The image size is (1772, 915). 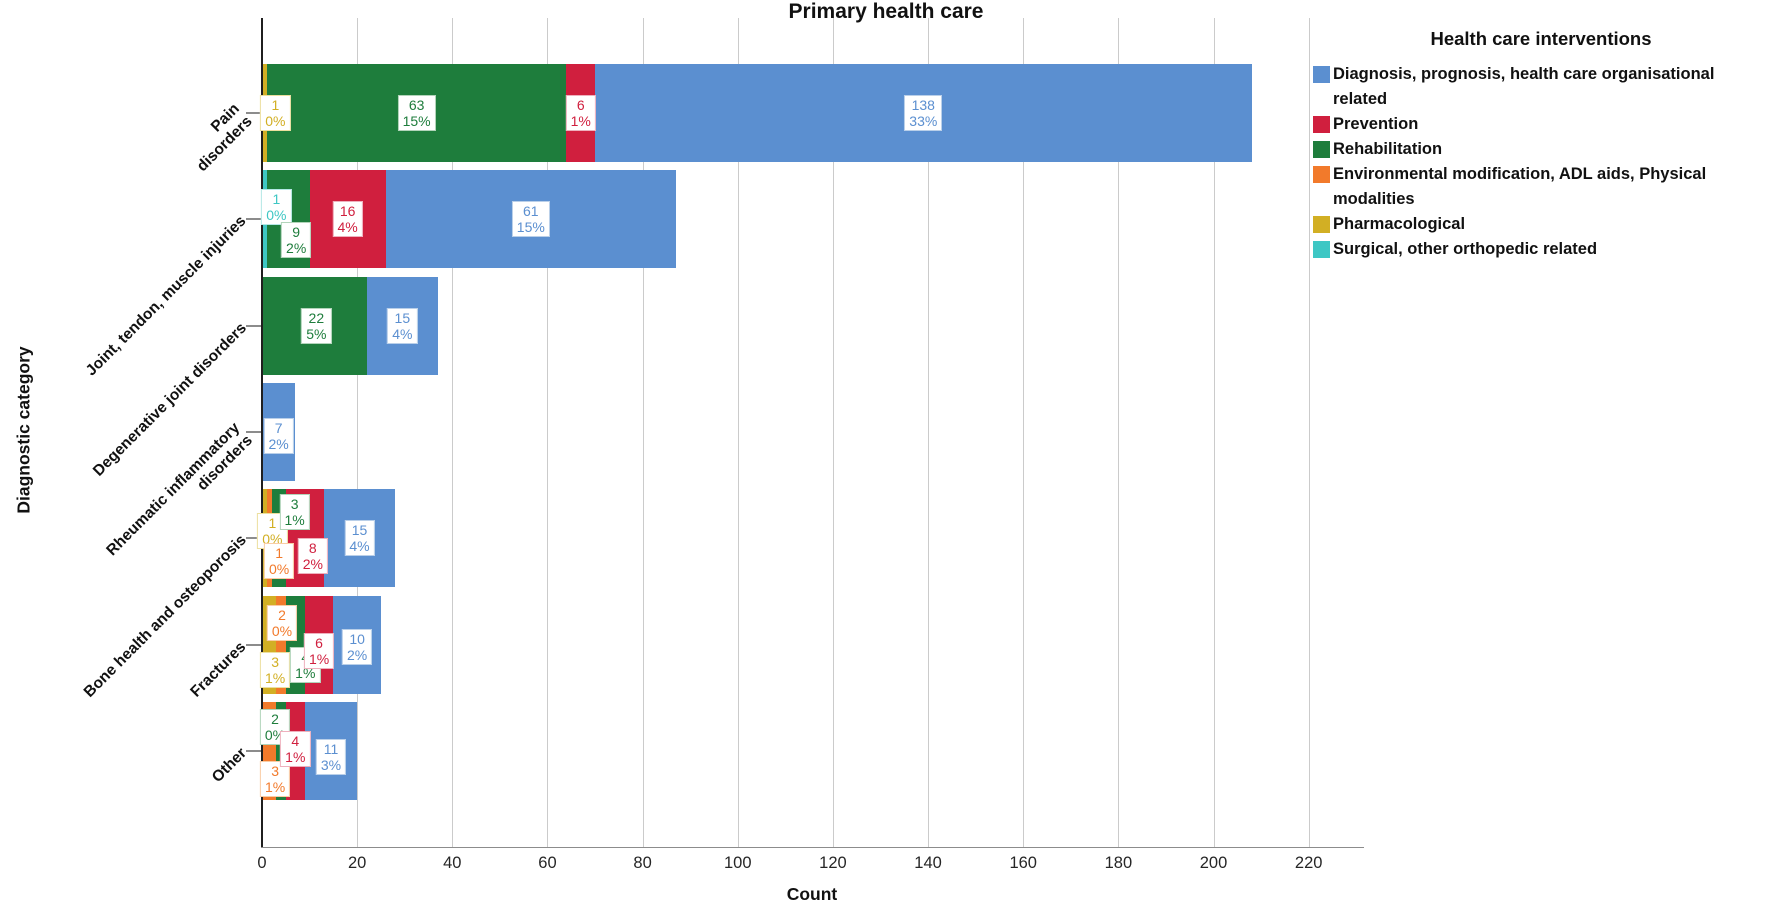 I want to click on x-tick-label: 20, so click(x=357, y=863).